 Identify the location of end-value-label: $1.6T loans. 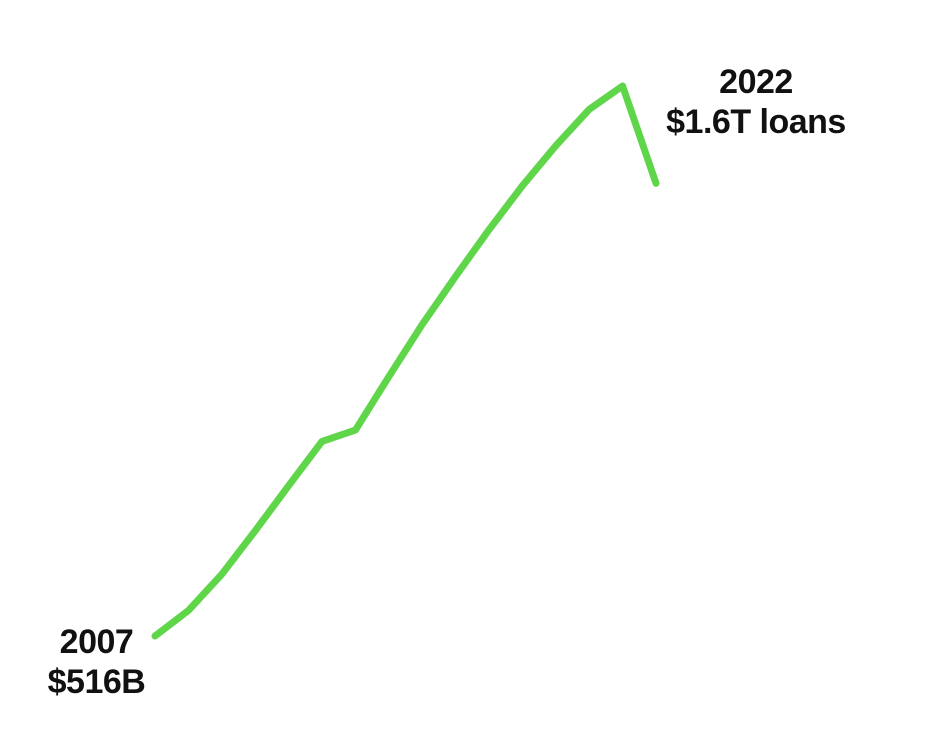
(756, 122).